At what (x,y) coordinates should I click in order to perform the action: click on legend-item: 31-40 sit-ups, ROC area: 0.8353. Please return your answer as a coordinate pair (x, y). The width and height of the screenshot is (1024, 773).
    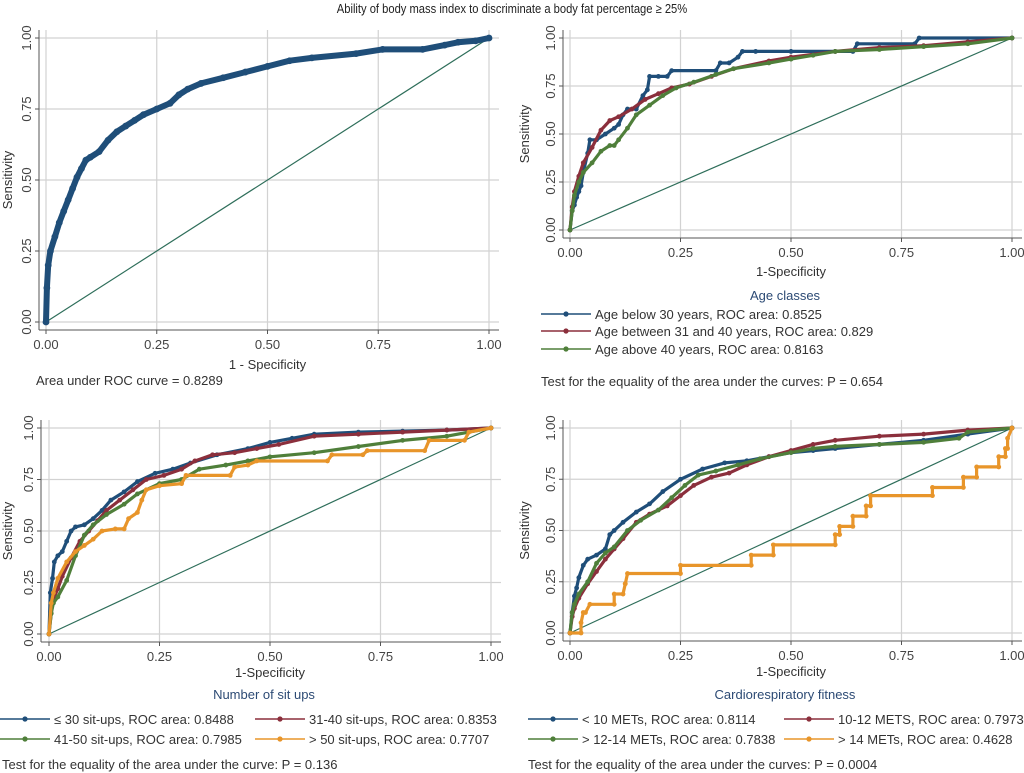
    Looking at the image, I should click on (376, 719).